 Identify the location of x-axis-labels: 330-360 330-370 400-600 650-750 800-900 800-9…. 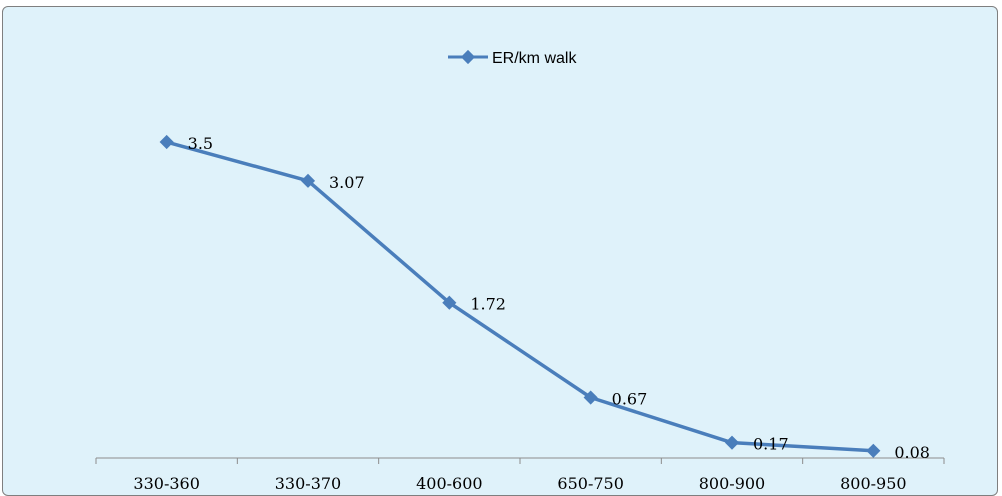
(519, 481).